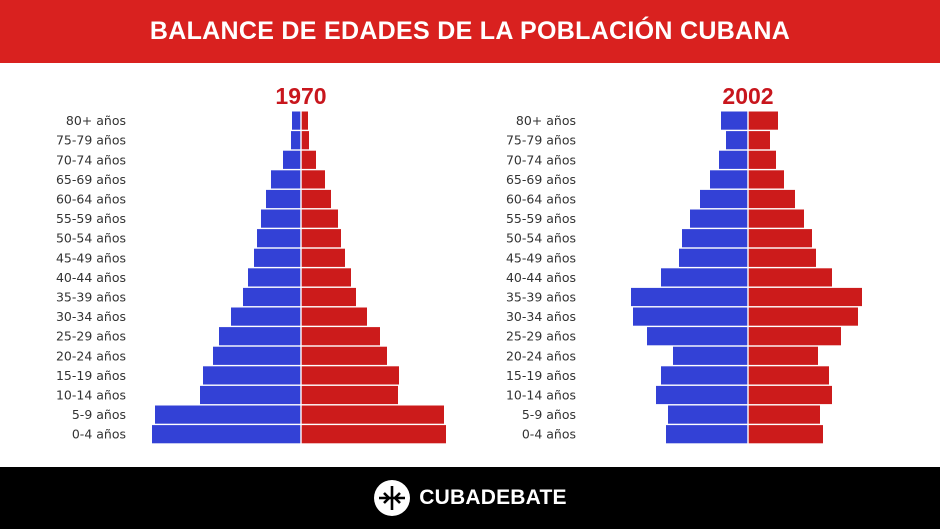 Image resolution: width=940 pixels, height=529 pixels. Describe the element at coordinates (541, 395) in the screenshot. I see `age-label: 10-14 años` at that location.